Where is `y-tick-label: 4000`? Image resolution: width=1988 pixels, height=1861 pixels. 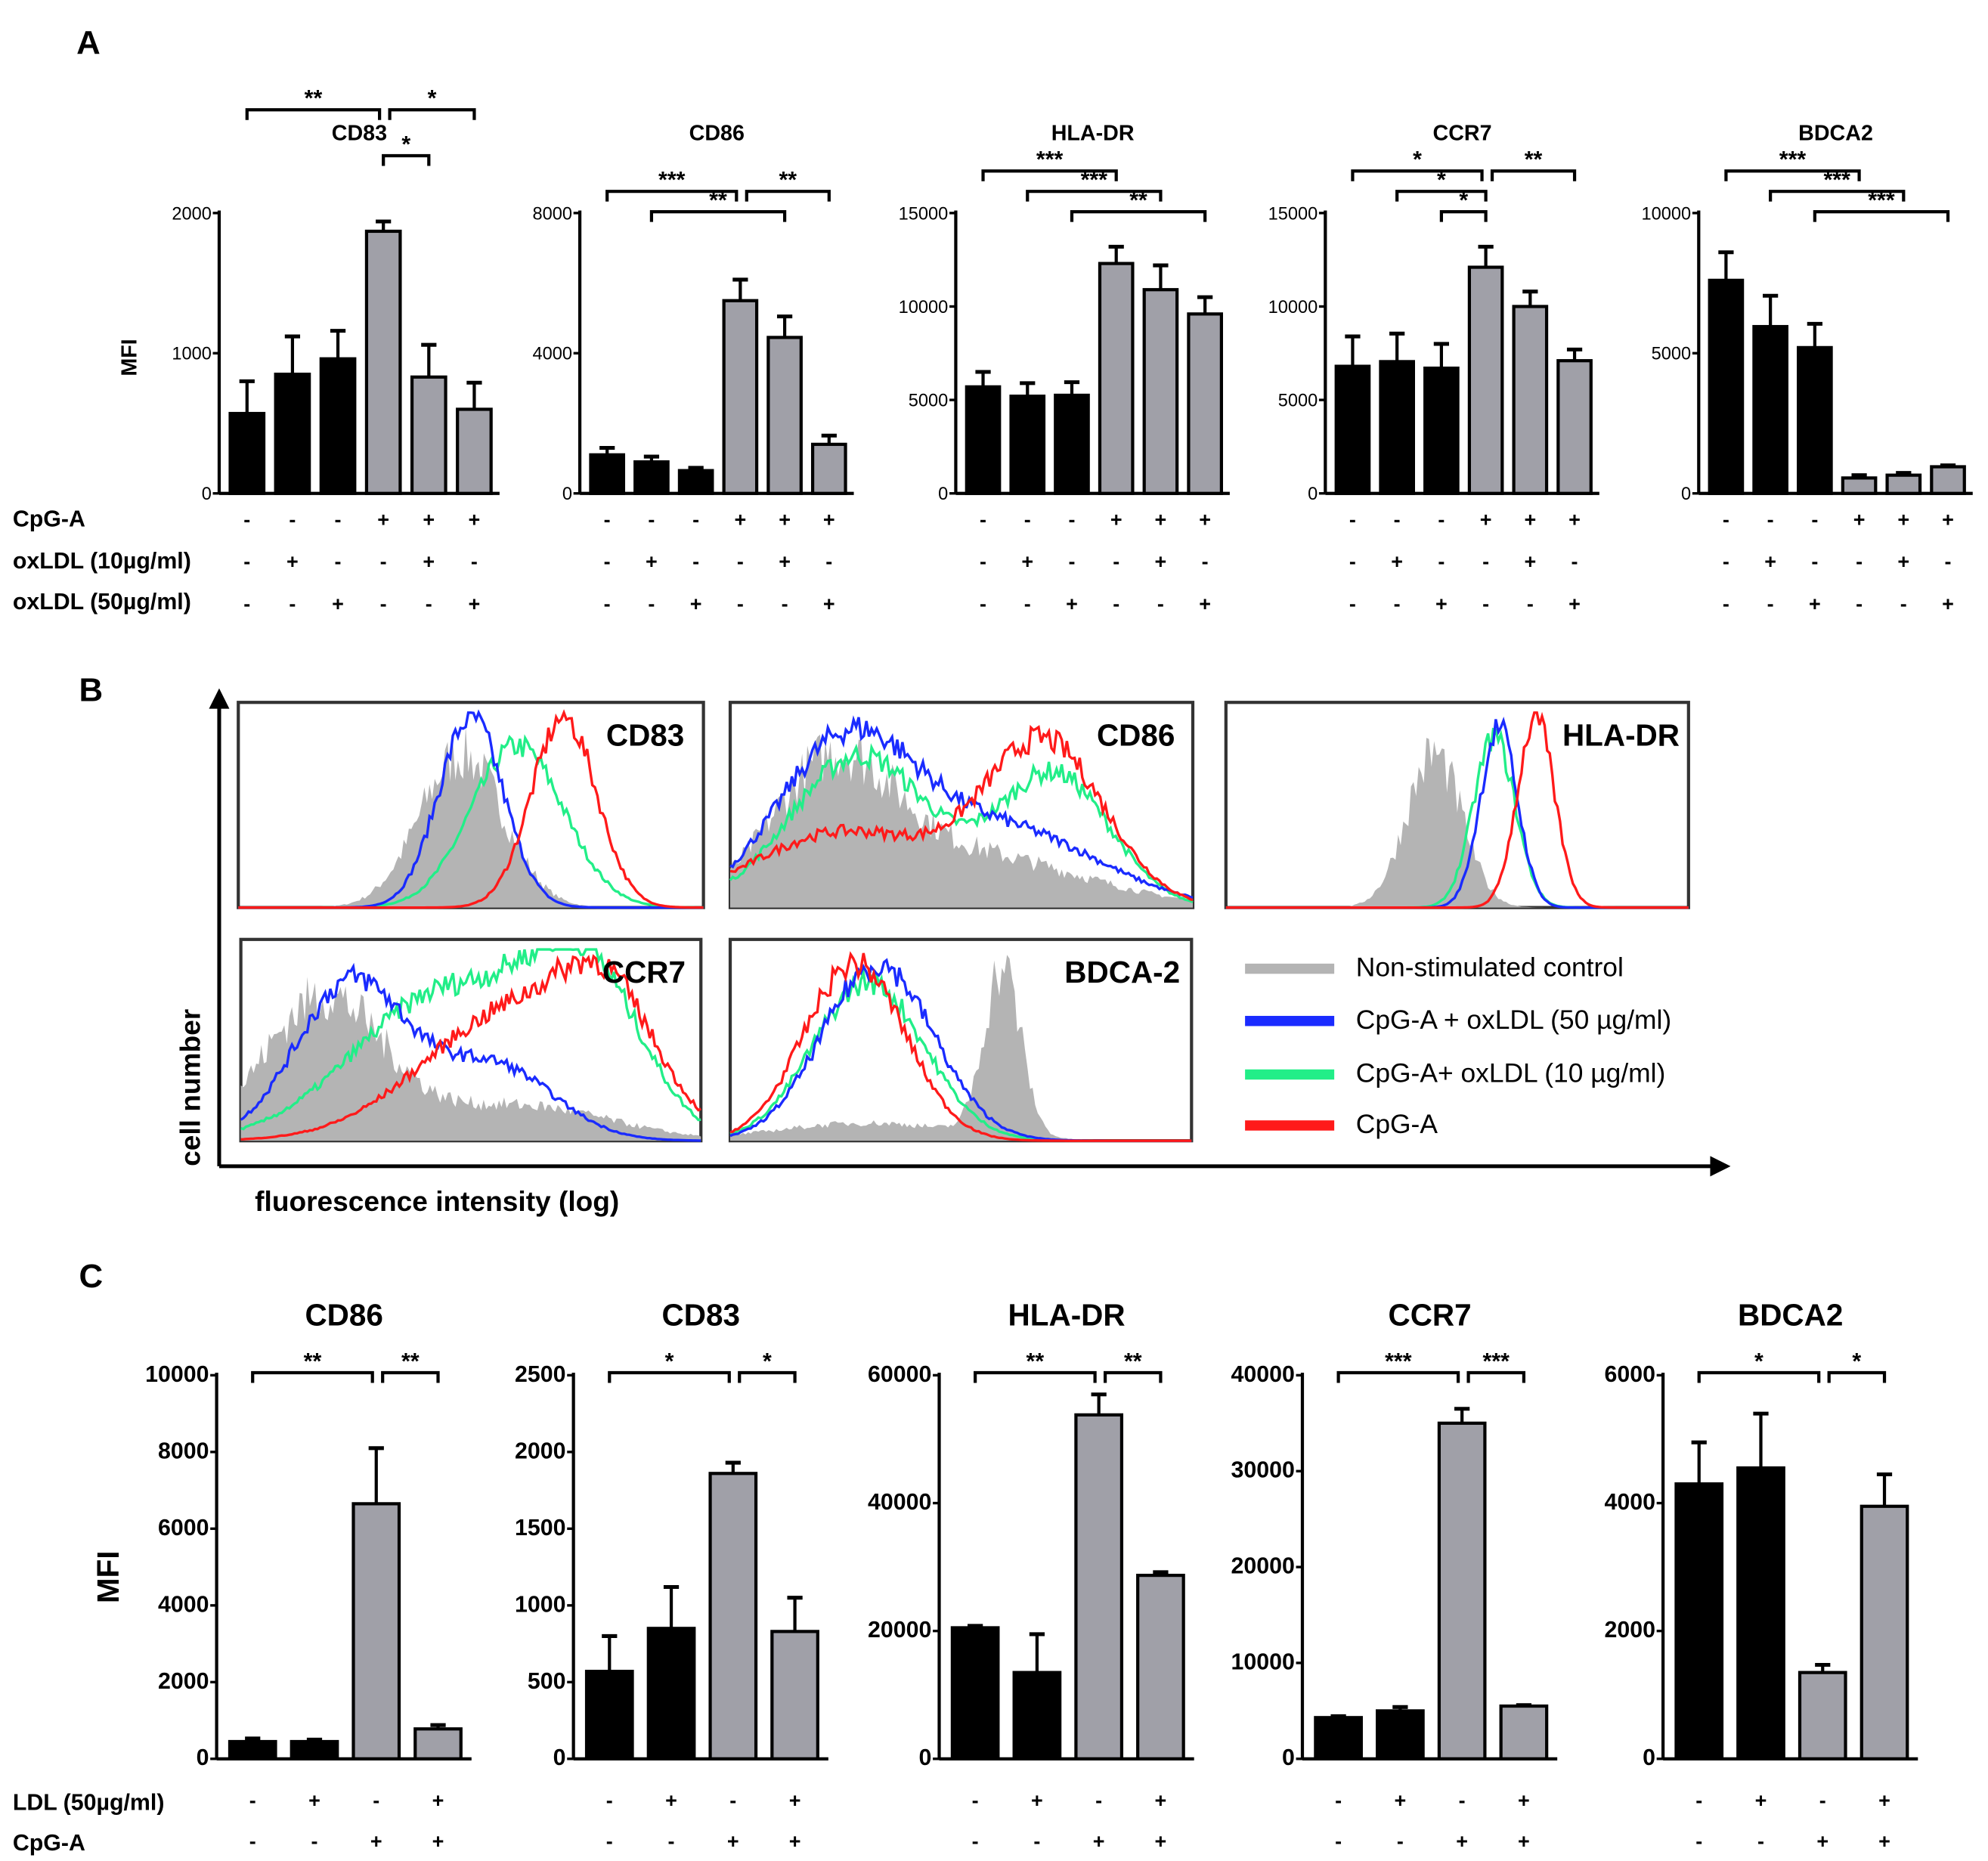 y-tick-label: 4000 is located at coordinates (1630, 1502).